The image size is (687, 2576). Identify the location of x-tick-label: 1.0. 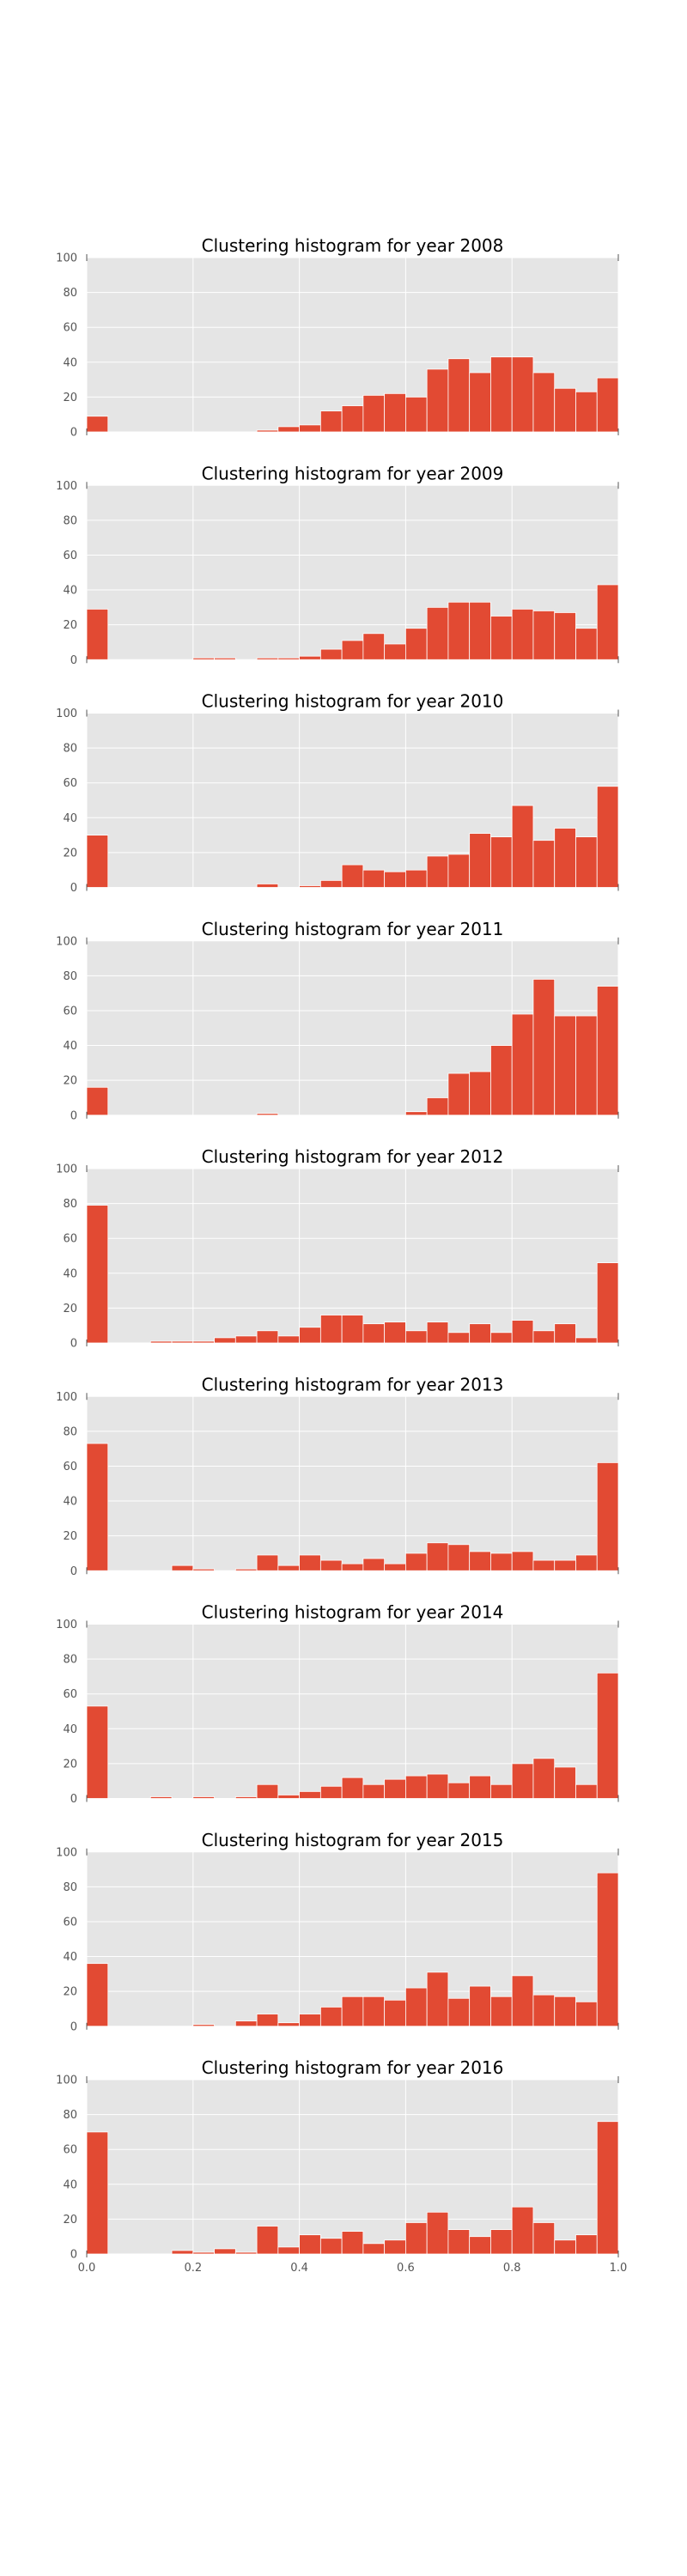
(619, 2268).